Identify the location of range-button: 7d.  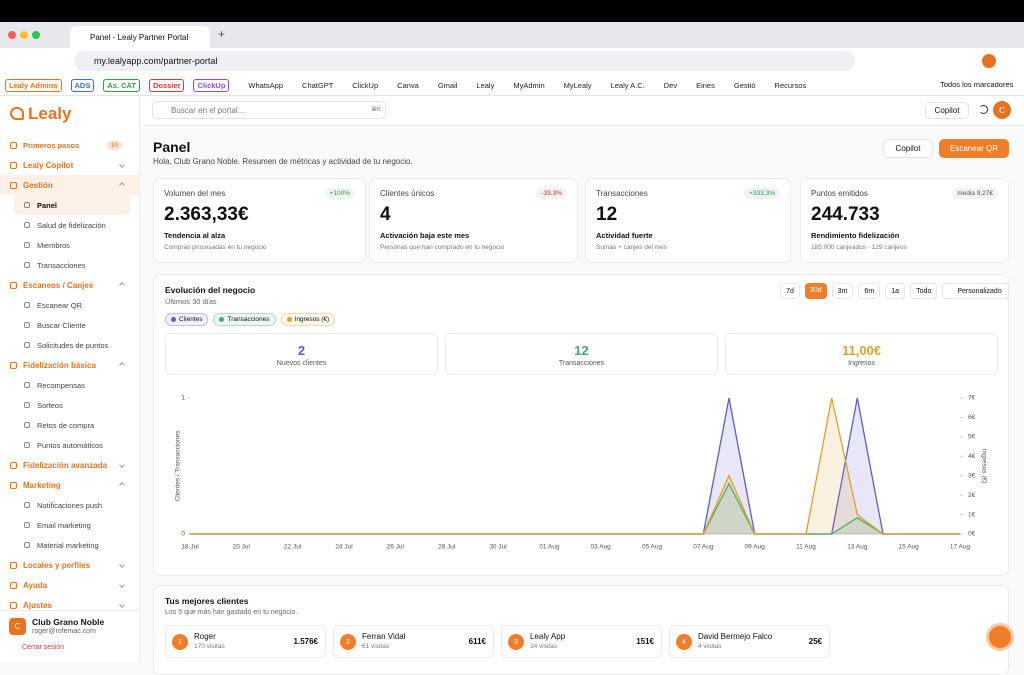
(790, 291).